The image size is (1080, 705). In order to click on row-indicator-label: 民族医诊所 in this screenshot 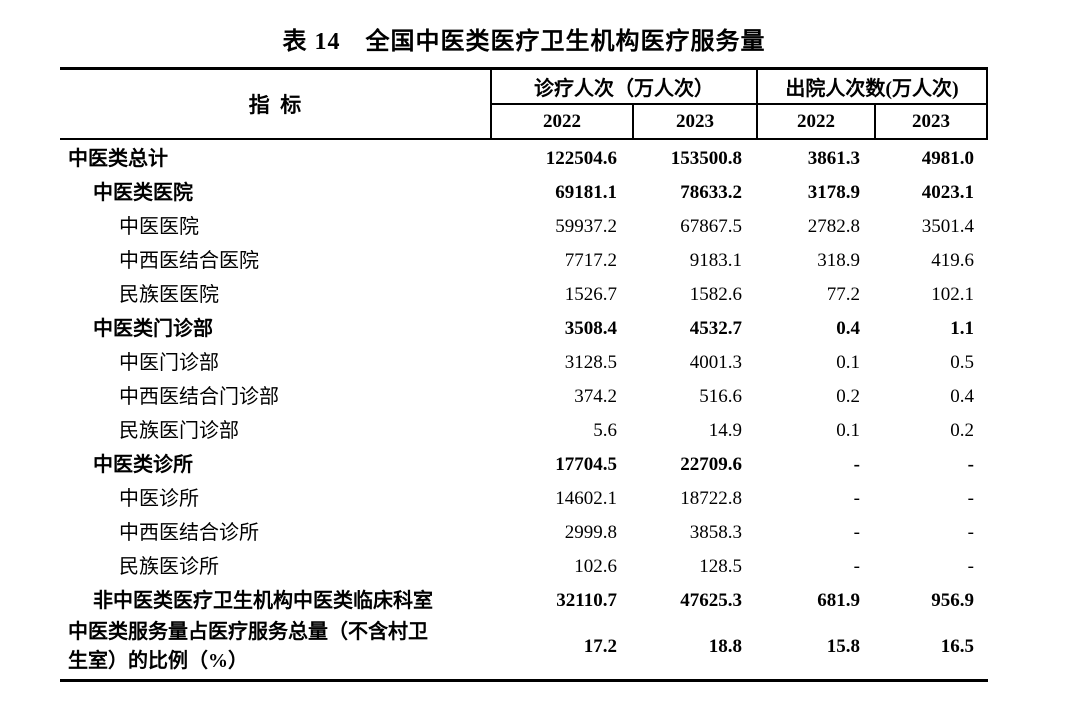, I will do `click(169, 566)`.